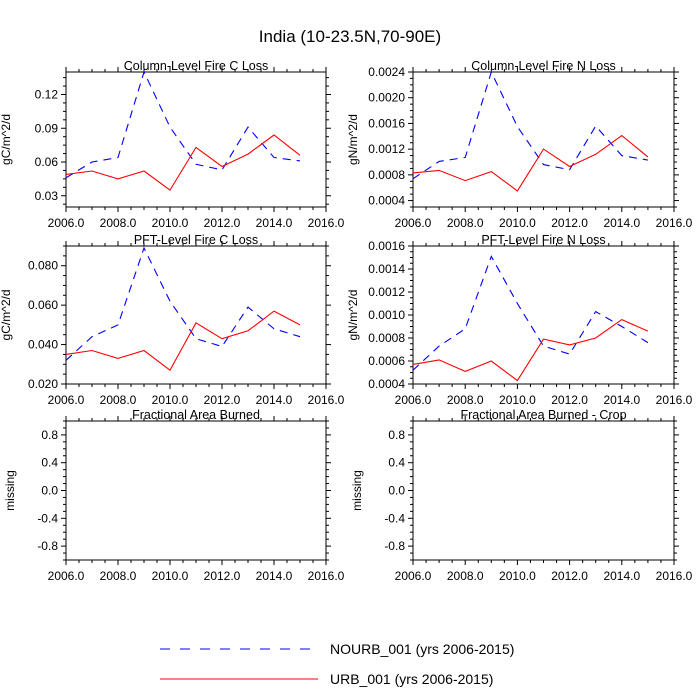  Describe the element at coordinates (43, 345) in the screenshot. I see `y-tick-label: 0.040` at that location.